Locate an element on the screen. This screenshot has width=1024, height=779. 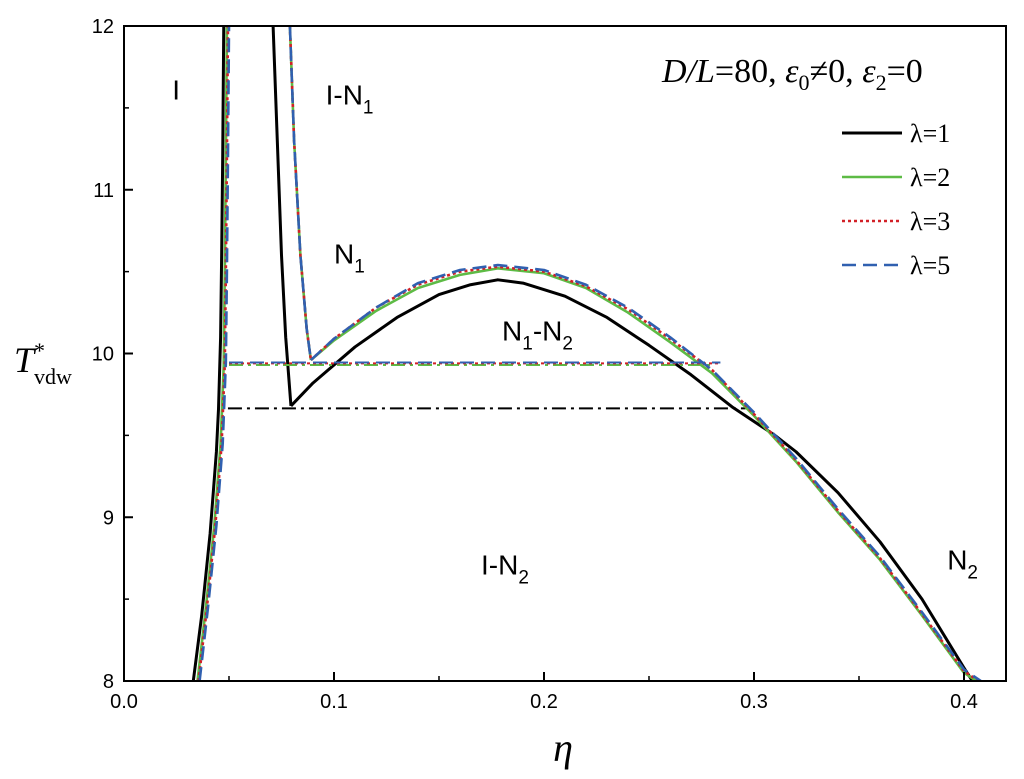
region-label: N1-N2 is located at coordinates (537, 334).